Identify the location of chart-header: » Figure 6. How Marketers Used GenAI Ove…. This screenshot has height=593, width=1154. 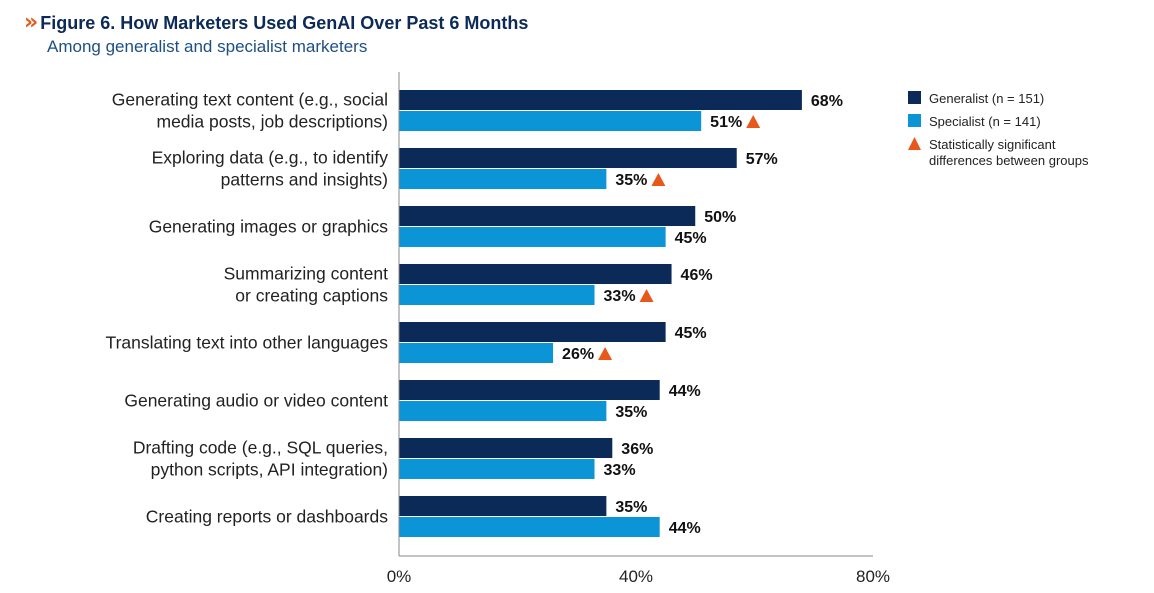
(276, 34).